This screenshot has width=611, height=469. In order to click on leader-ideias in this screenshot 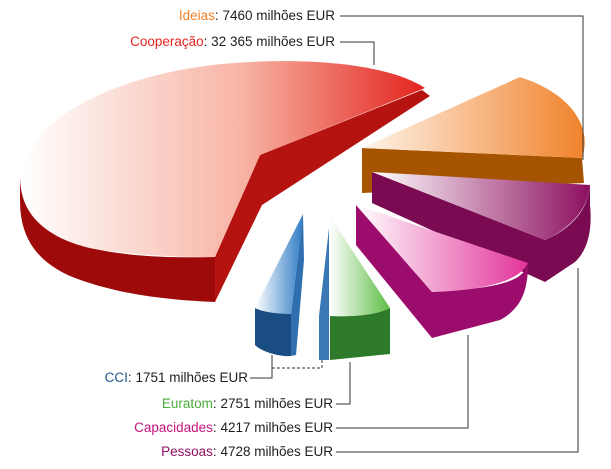, I will do `click(462, 87)`.